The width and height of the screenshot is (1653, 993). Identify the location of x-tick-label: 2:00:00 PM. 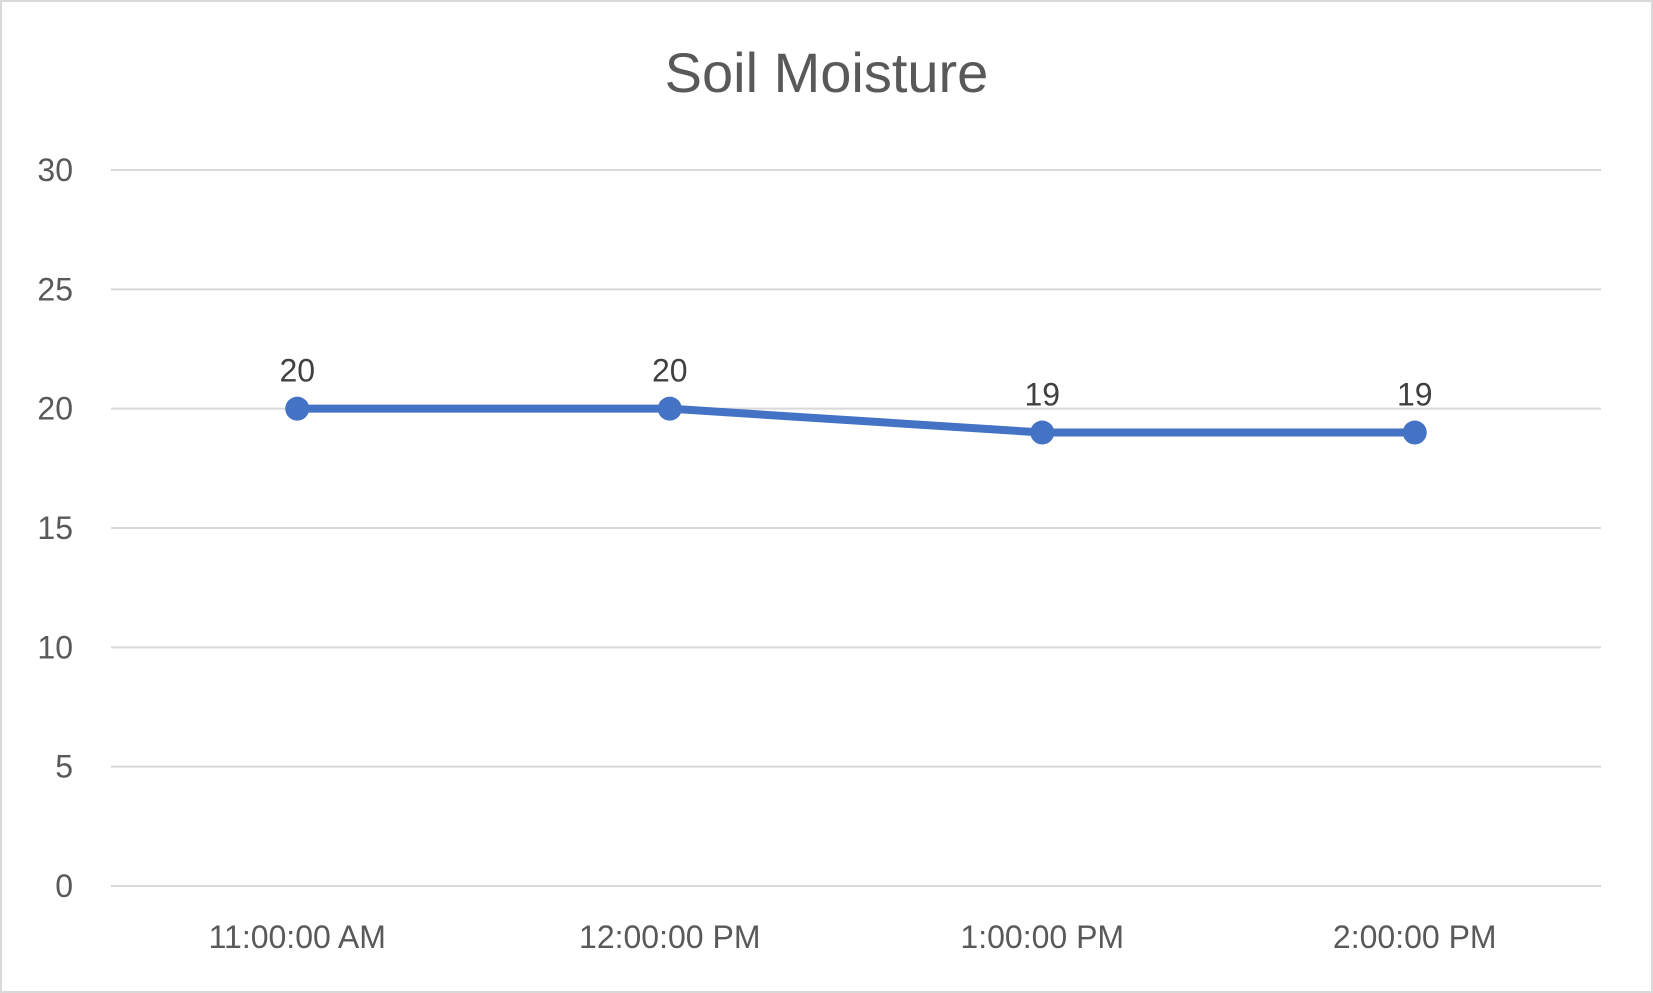
(1415, 937).